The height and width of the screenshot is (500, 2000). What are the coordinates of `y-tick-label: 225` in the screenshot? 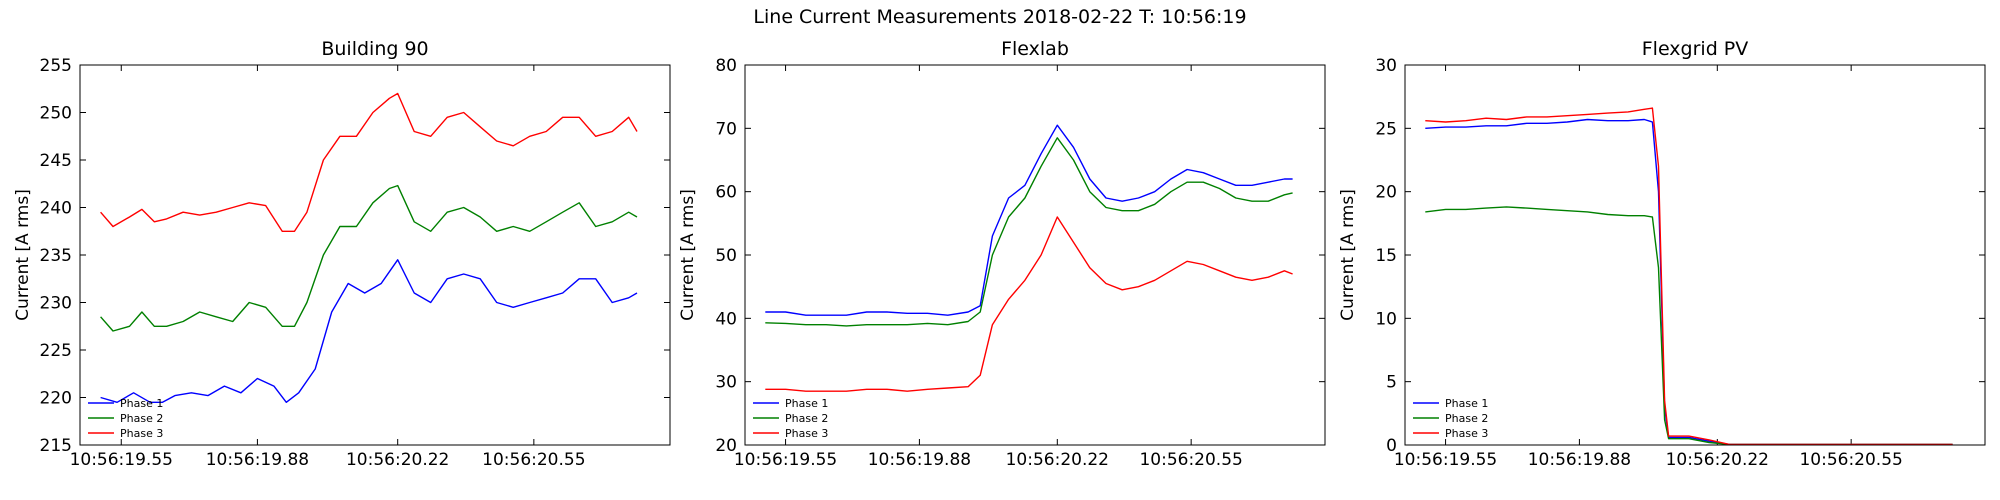 It's located at (56, 351).